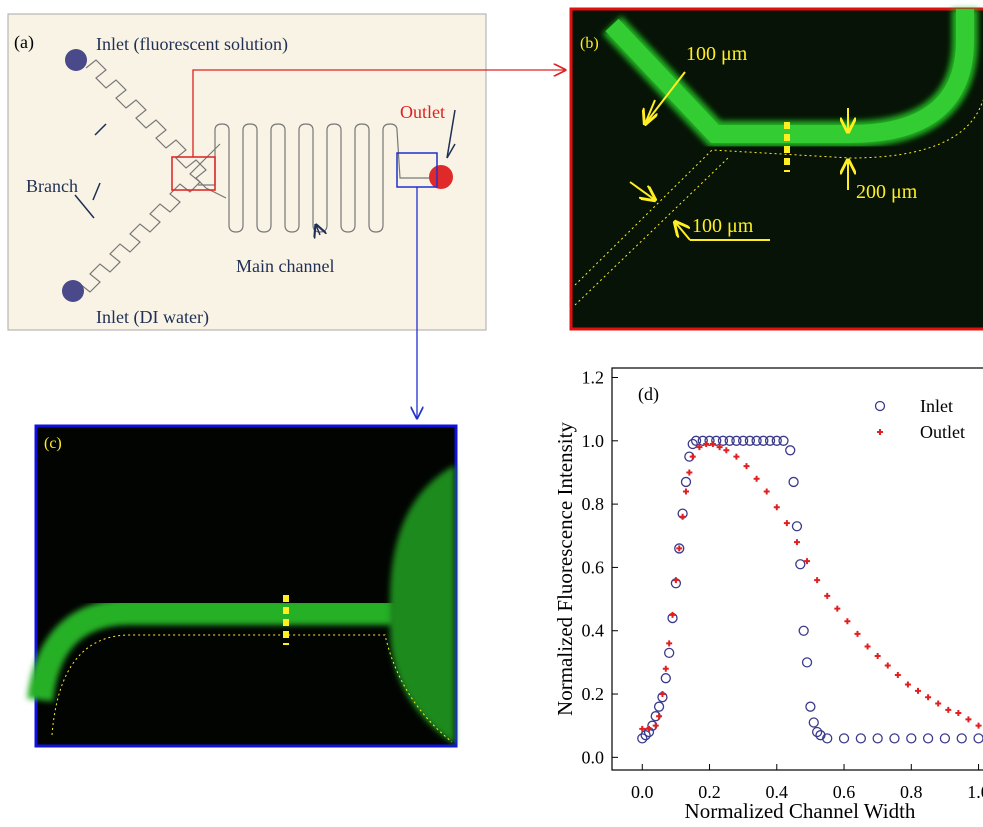 This screenshot has width=983, height=827. What do you see at coordinates (642, 792) in the screenshot?
I see `x-tick-label: 0.0` at bounding box center [642, 792].